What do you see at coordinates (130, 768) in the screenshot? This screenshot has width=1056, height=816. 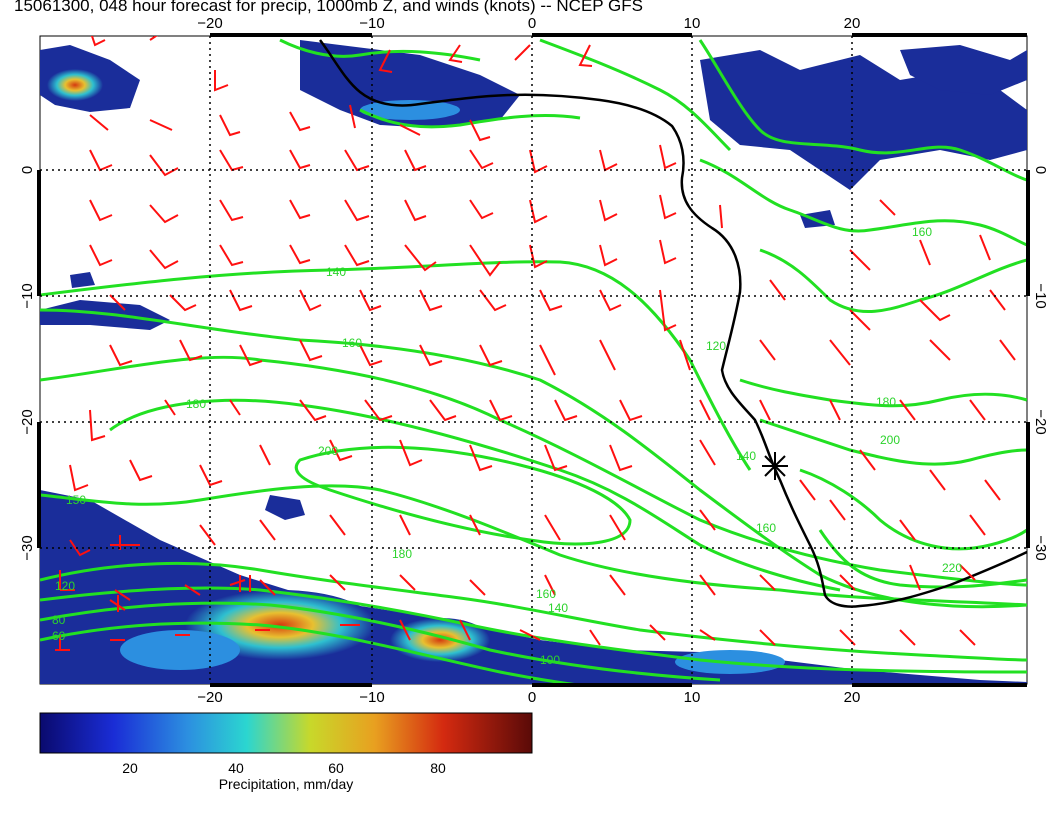 I see `colorbar-tick: 20` at bounding box center [130, 768].